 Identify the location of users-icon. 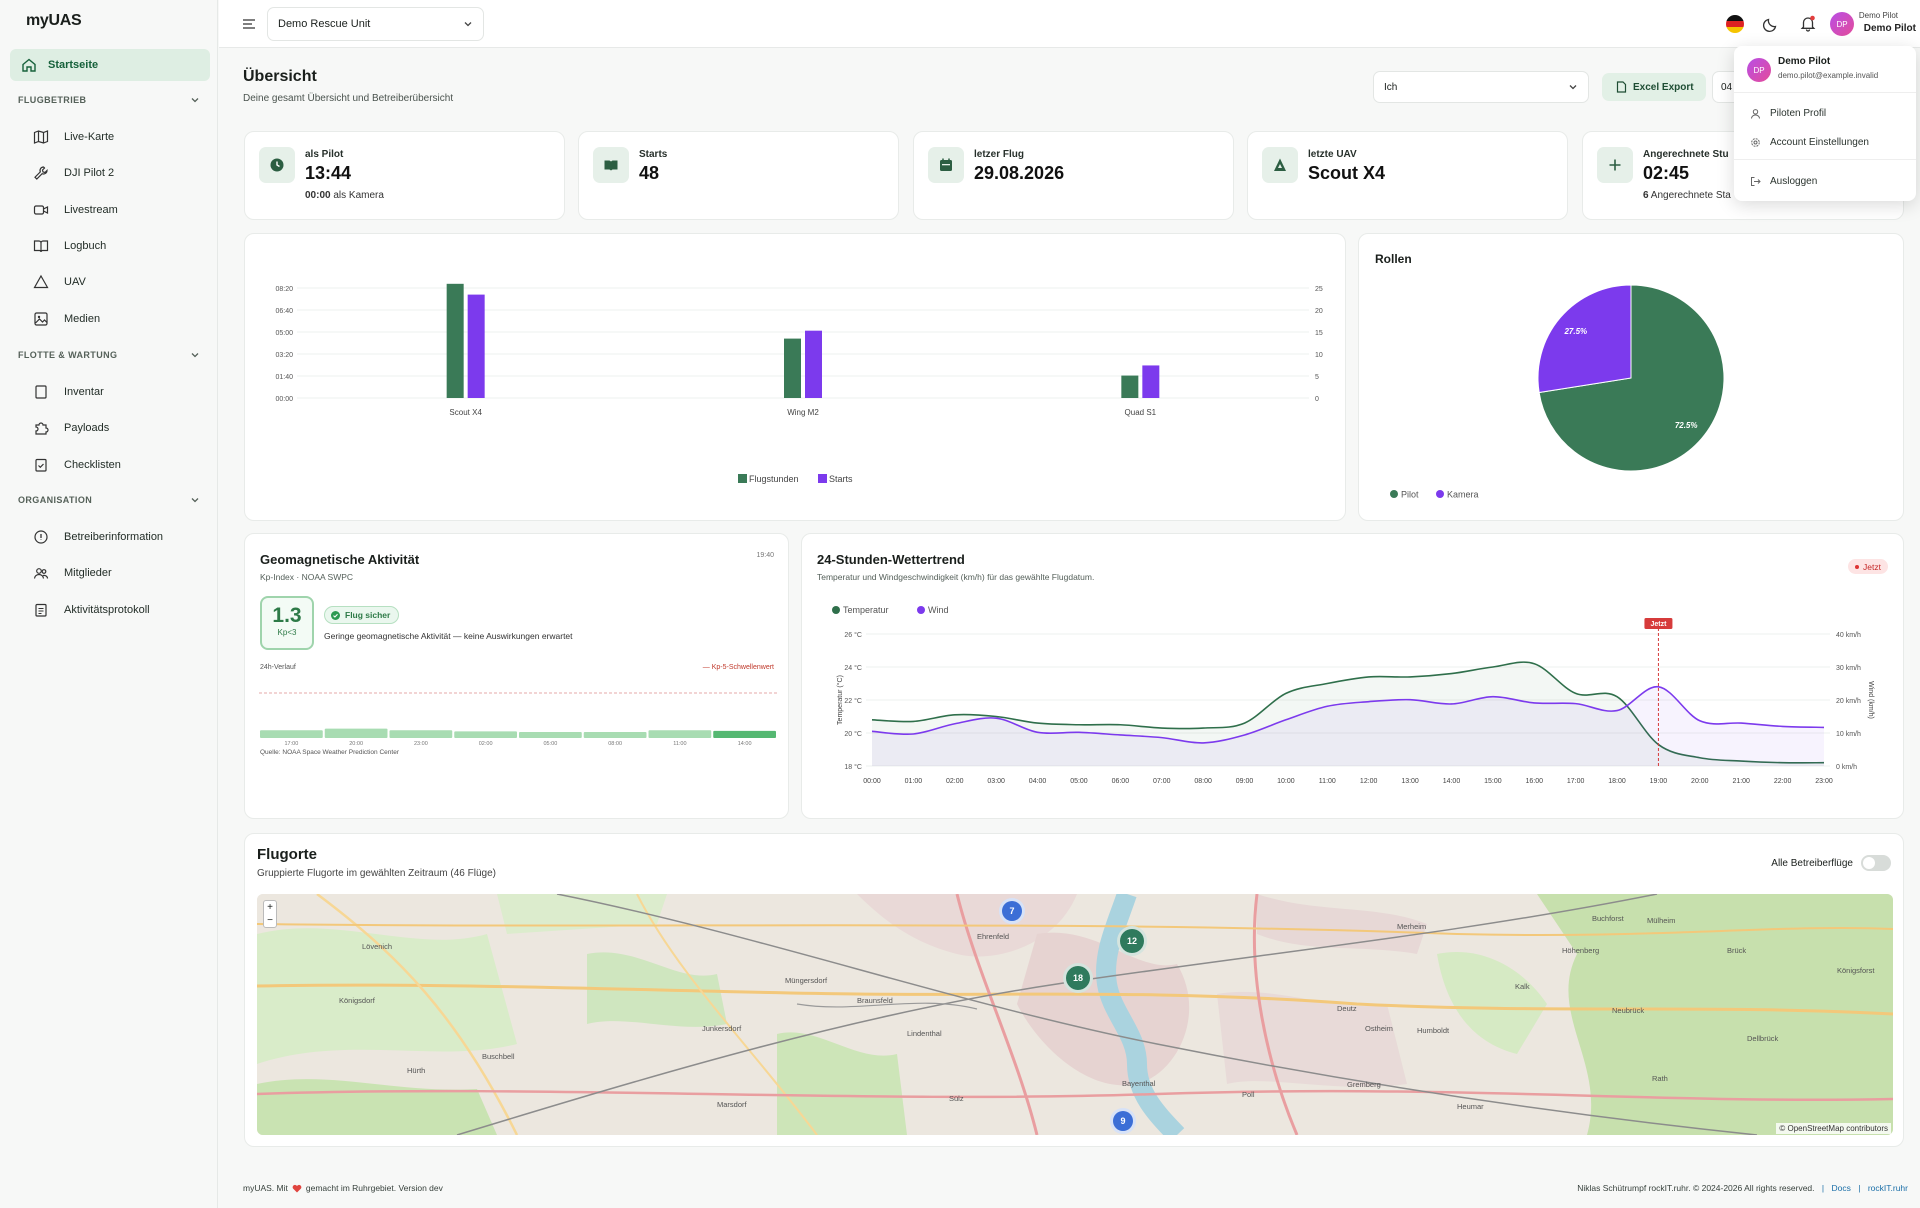
(41, 573).